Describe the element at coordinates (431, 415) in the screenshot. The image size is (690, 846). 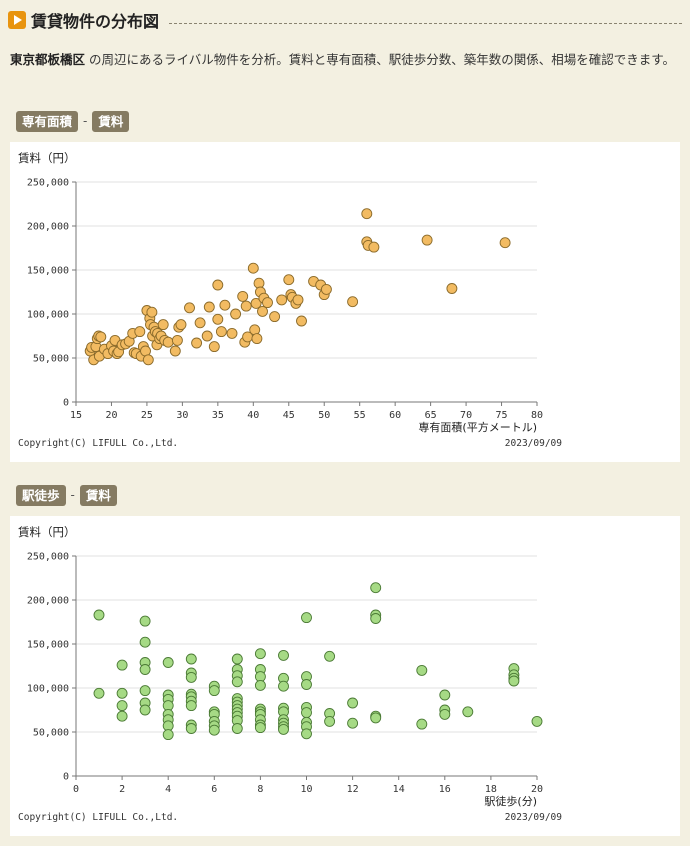
I see `x-tick-label: 65` at that location.